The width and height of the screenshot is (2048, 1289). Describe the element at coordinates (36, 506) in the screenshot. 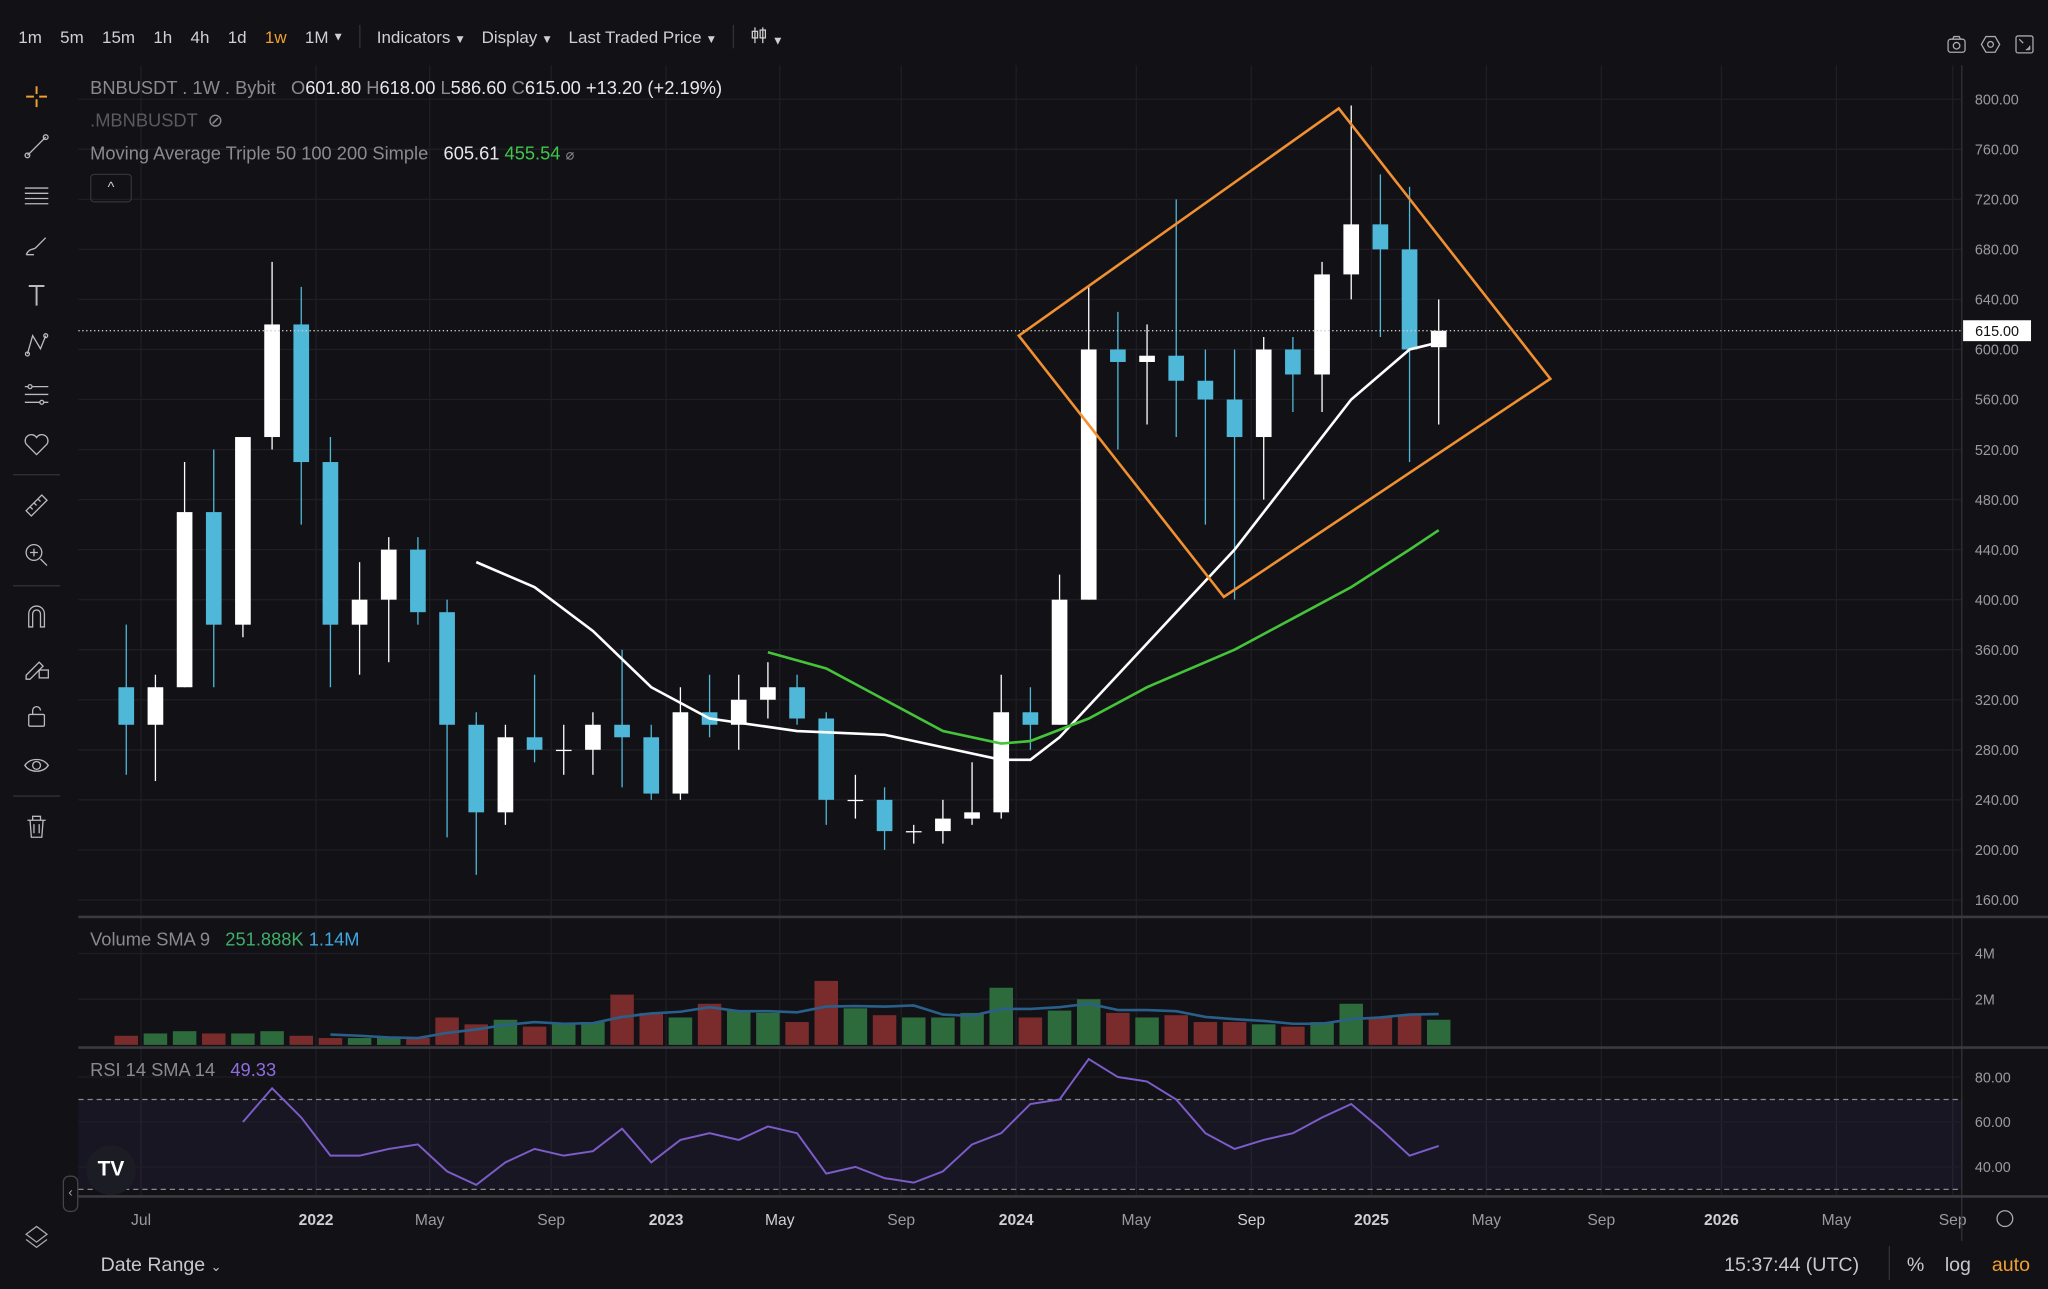

I see `ruler-tool` at that location.